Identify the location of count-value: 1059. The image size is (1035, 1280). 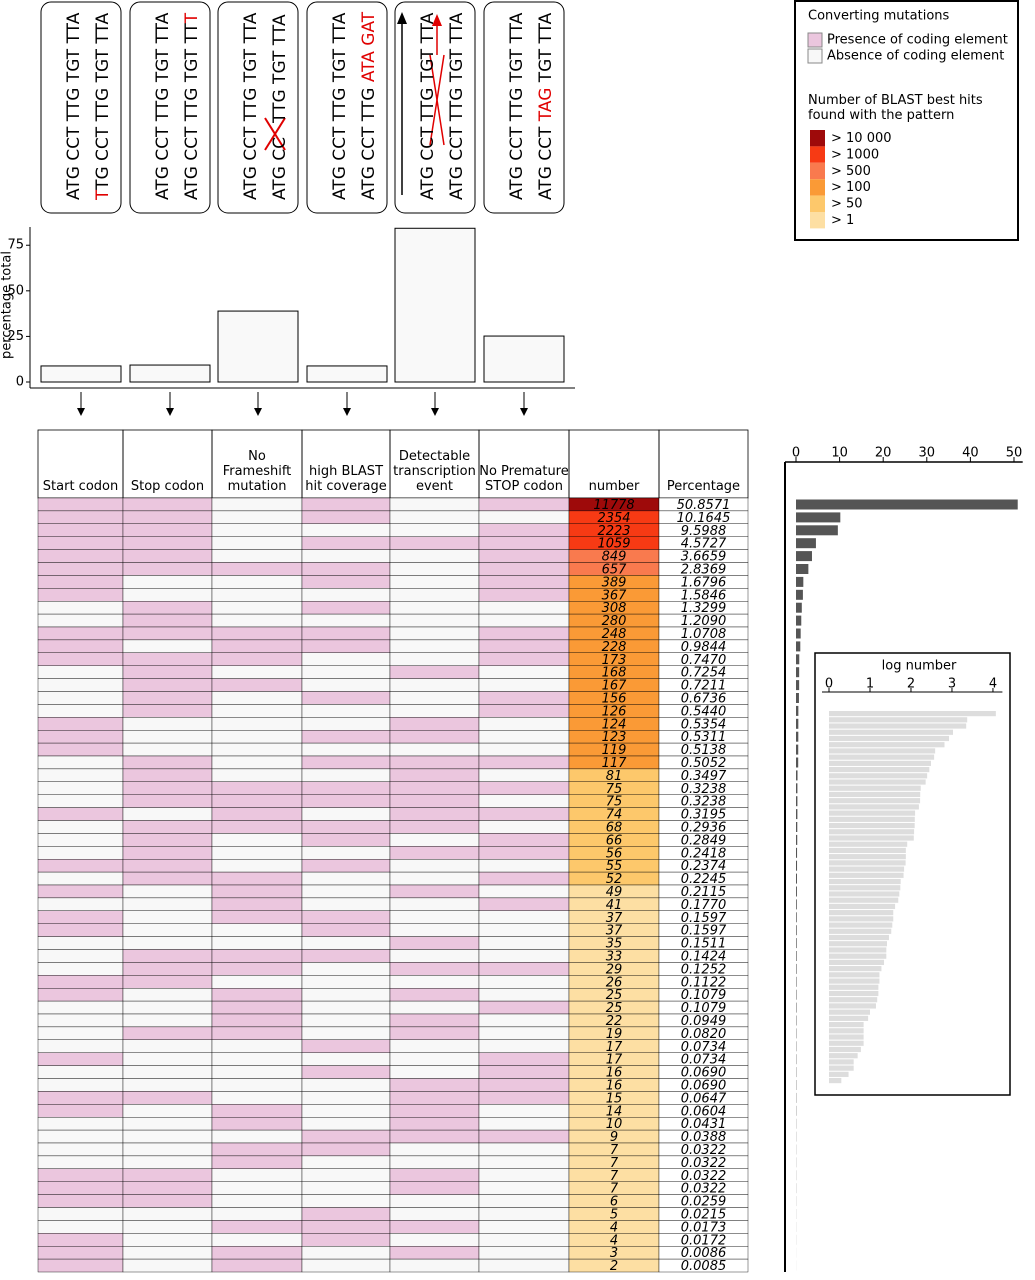
(613, 544).